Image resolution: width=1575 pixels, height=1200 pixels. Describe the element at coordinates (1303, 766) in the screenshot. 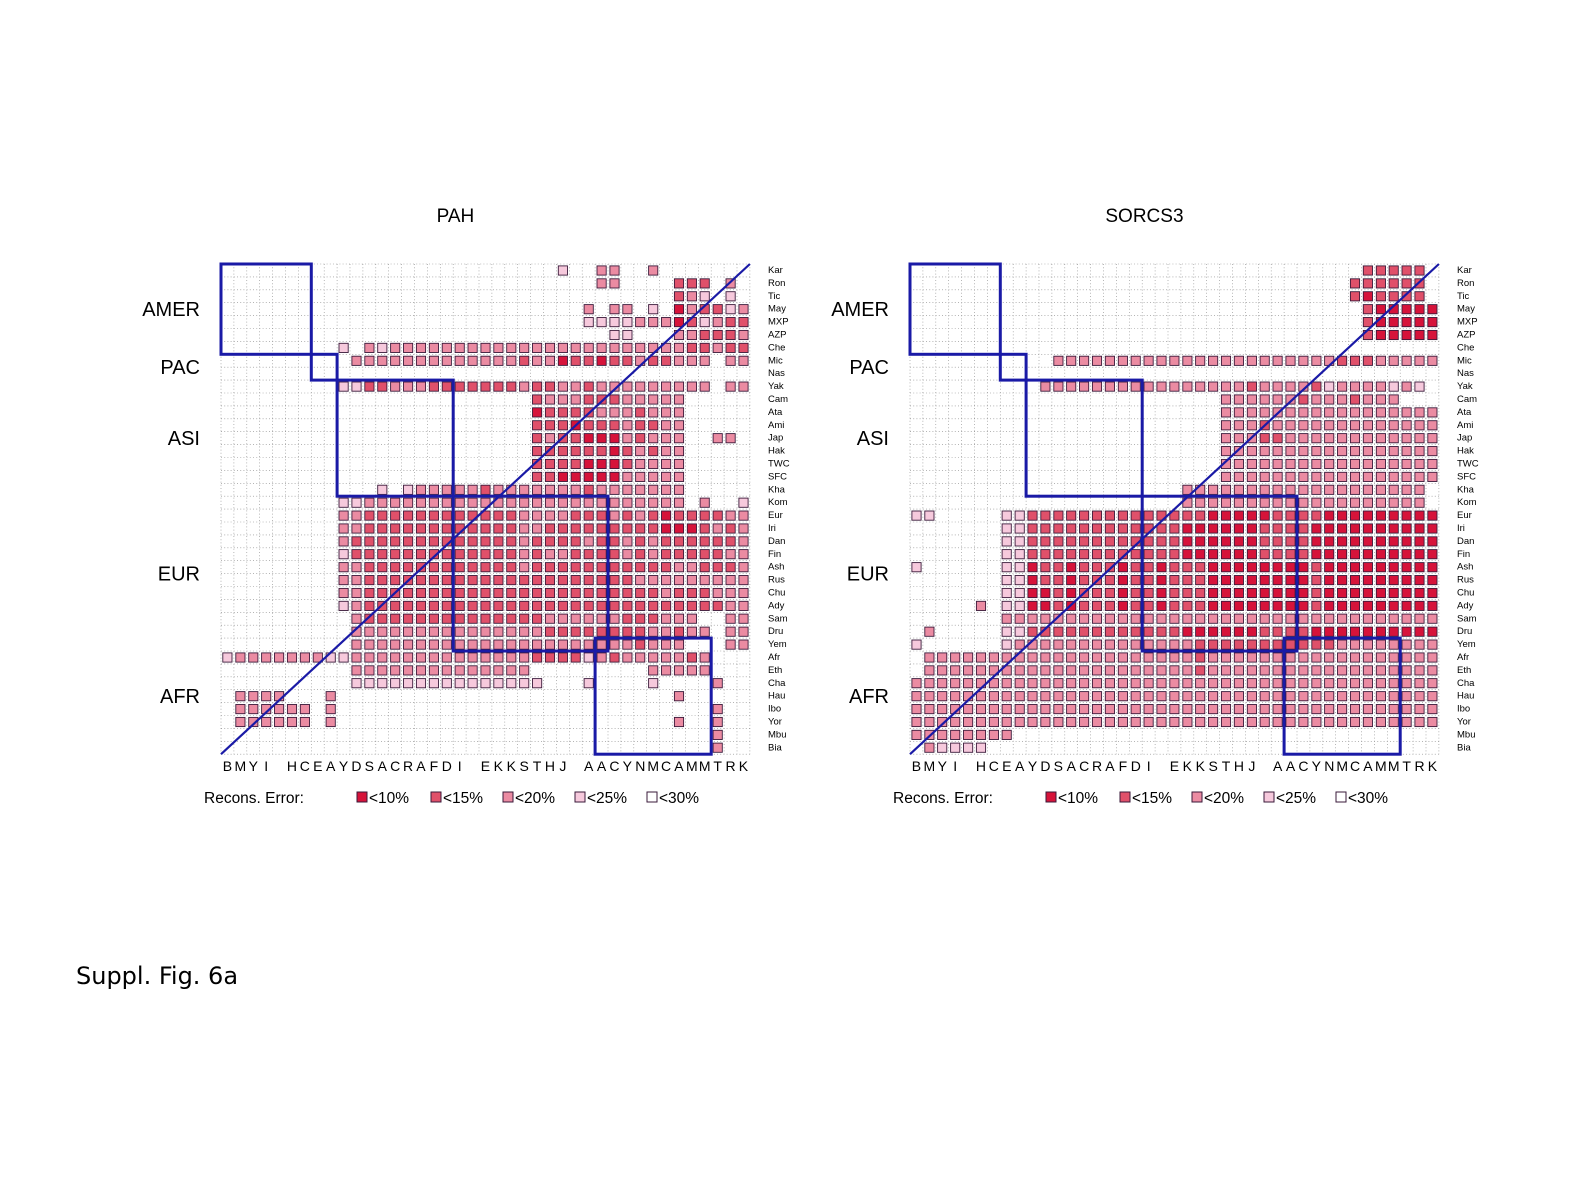

I see `col-label: C` at that location.